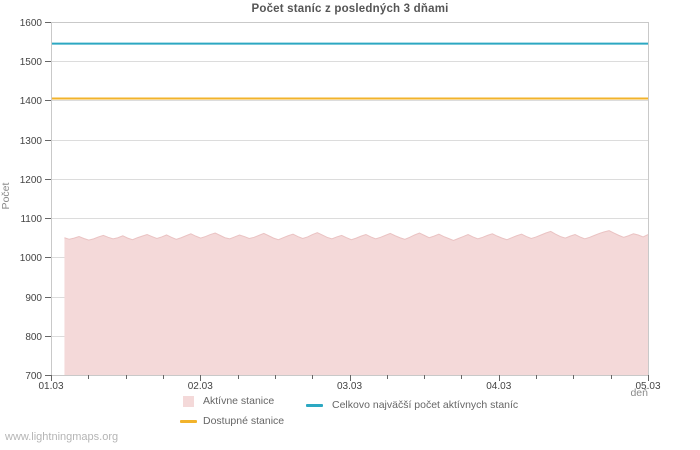  Describe the element at coordinates (350, 9) in the screenshot. I see `chart-title: Počet staníc z posledných 3 dňami` at that location.